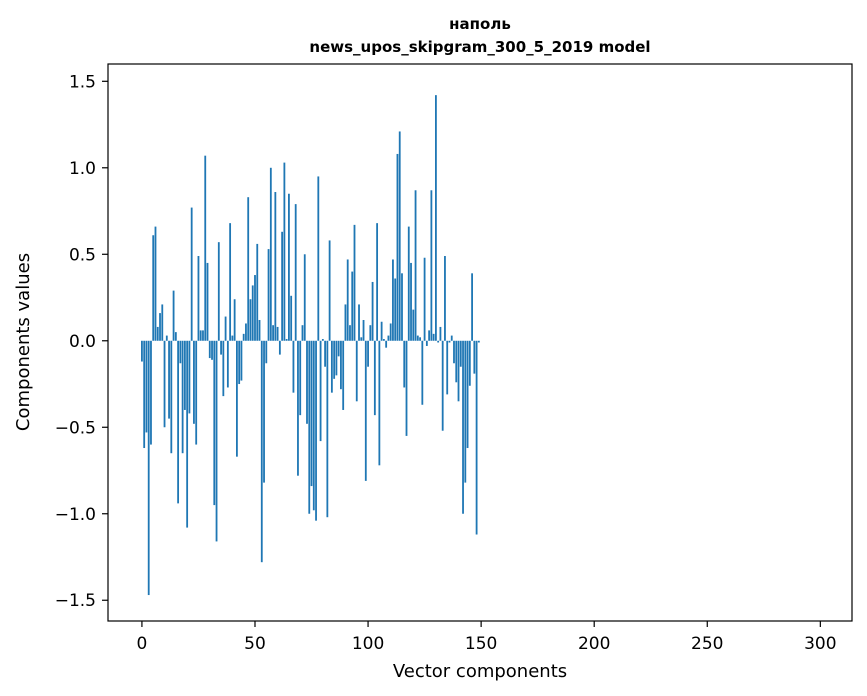 Image resolution: width=867 pixels, height=696 pixels. Describe the element at coordinates (142, 644) in the screenshot. I see `x-tick-label: 0` at that location.